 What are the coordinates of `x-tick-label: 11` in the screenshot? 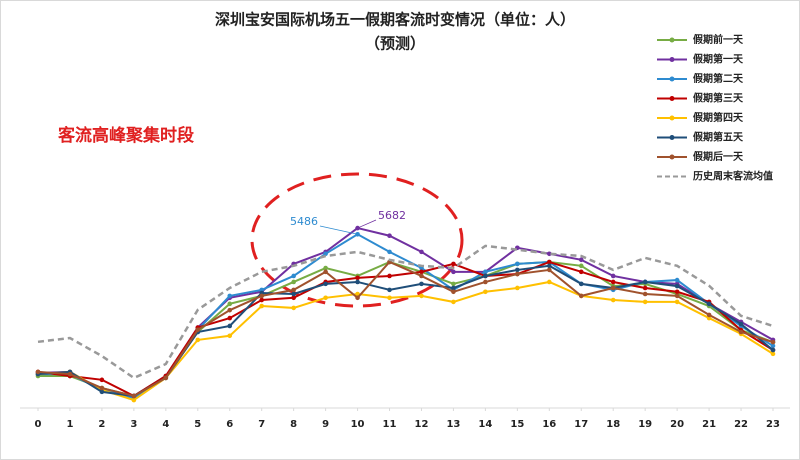 It's located at (390, 424).